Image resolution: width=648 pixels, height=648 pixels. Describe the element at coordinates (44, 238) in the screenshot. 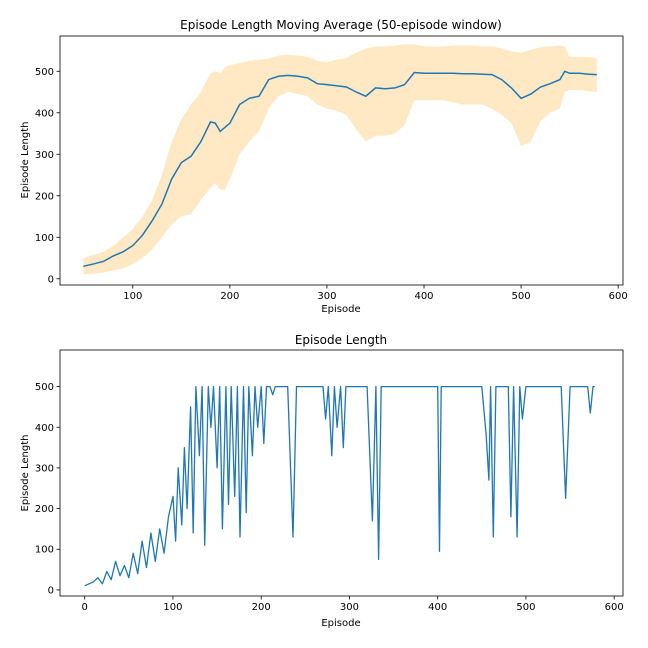

I see `chart1-y-tick-label: 100` at that location.